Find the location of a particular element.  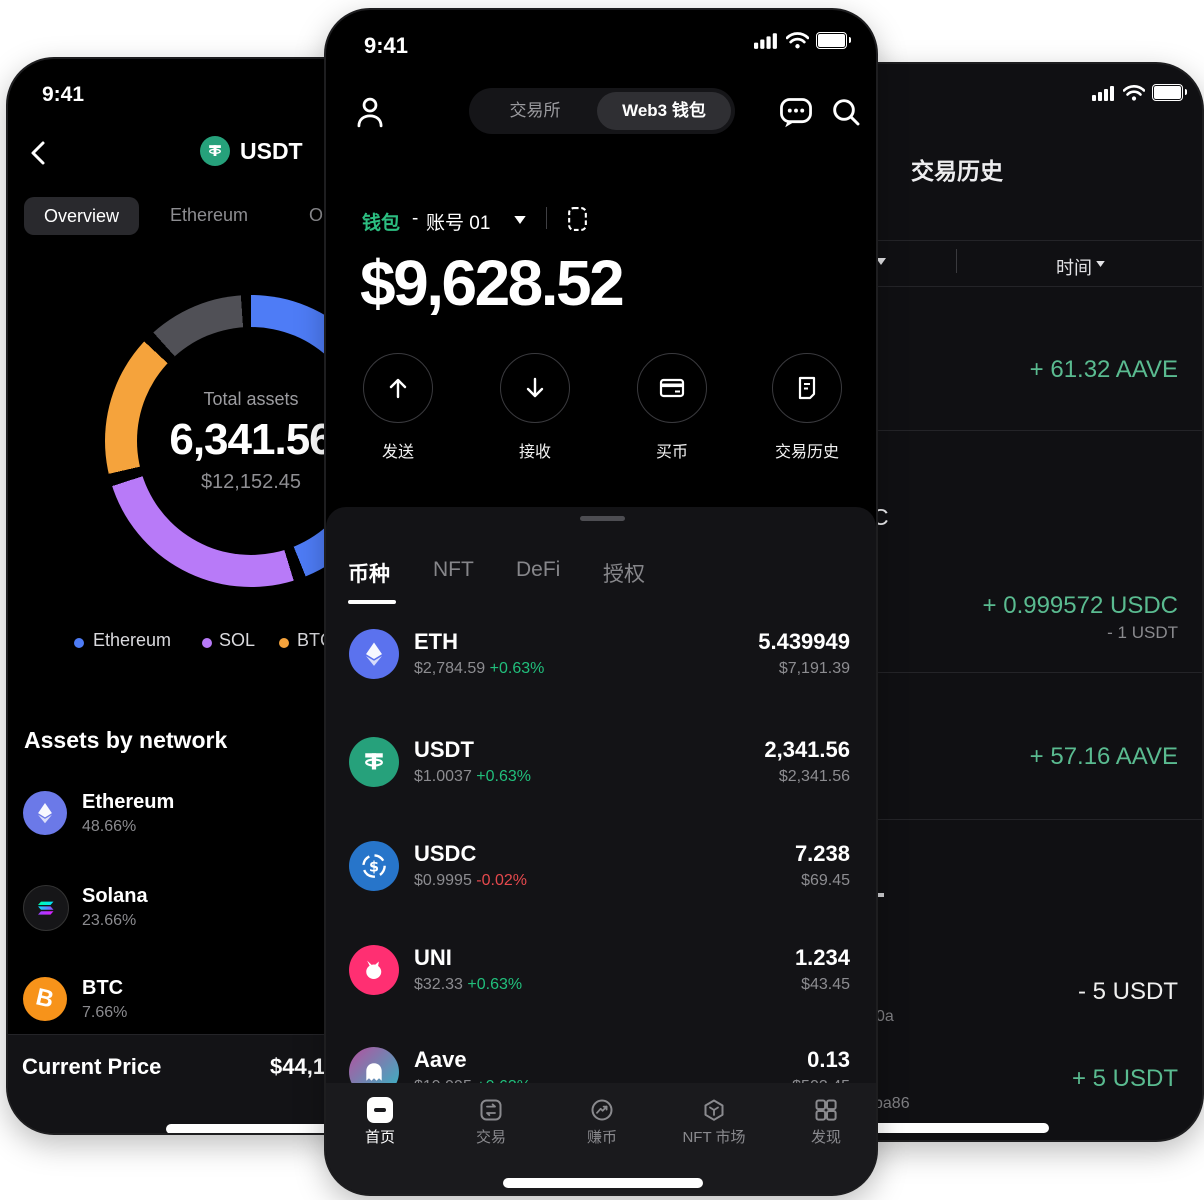

token-value: $7,191.39 is located at coordinates (814, 668).